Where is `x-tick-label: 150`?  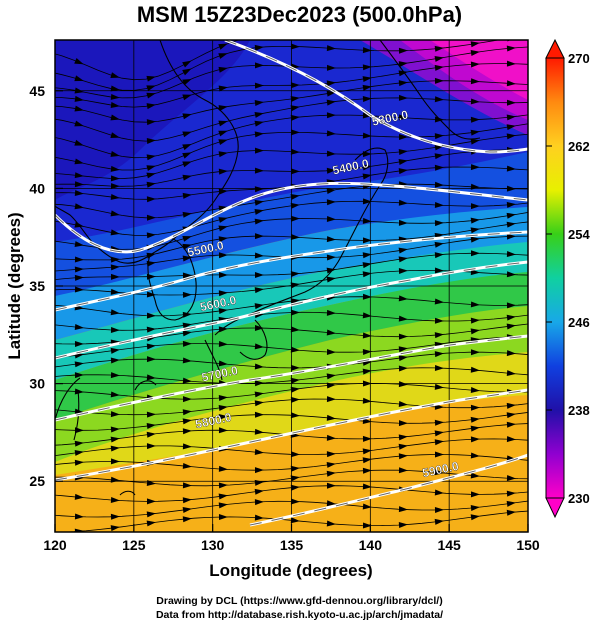 x-tick-label: 150 is located at coordinates (528, 545).